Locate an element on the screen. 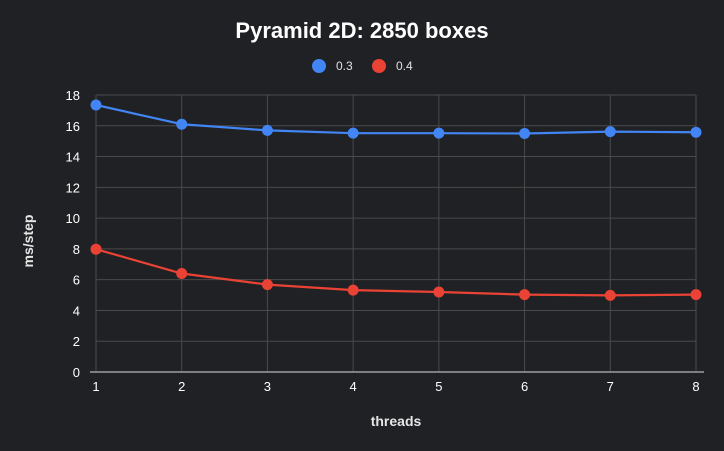 This screenshot has width=724, height=451. chart-title: Pyramid 2D: 2850 boxes is located at coordinates (361, 30).